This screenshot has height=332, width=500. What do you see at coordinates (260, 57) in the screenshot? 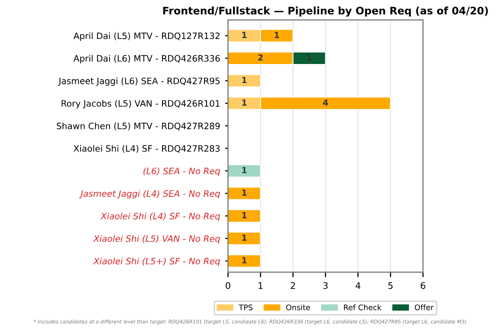
I see `data-label: 2` at bounding box center [260, 57].